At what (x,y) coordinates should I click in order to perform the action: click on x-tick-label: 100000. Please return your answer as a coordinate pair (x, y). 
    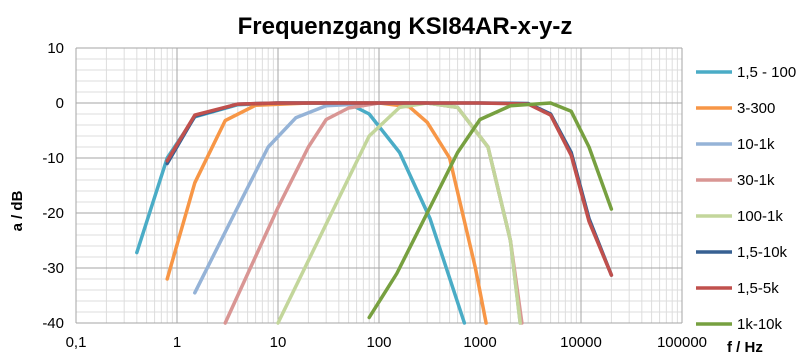
    Looking at the image, I should click on (682, 342).